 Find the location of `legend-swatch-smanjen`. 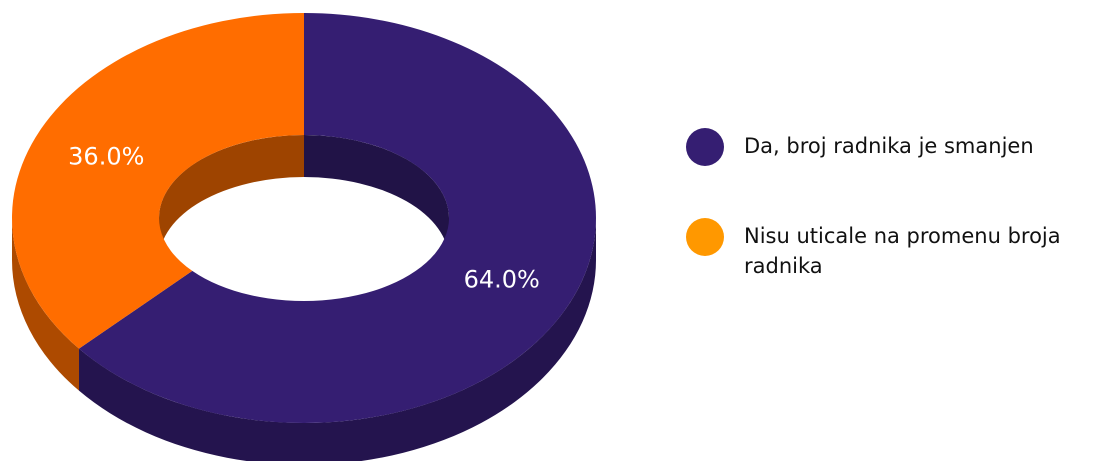

legend-swatch-smanjen is located at coordinates (705, 147).